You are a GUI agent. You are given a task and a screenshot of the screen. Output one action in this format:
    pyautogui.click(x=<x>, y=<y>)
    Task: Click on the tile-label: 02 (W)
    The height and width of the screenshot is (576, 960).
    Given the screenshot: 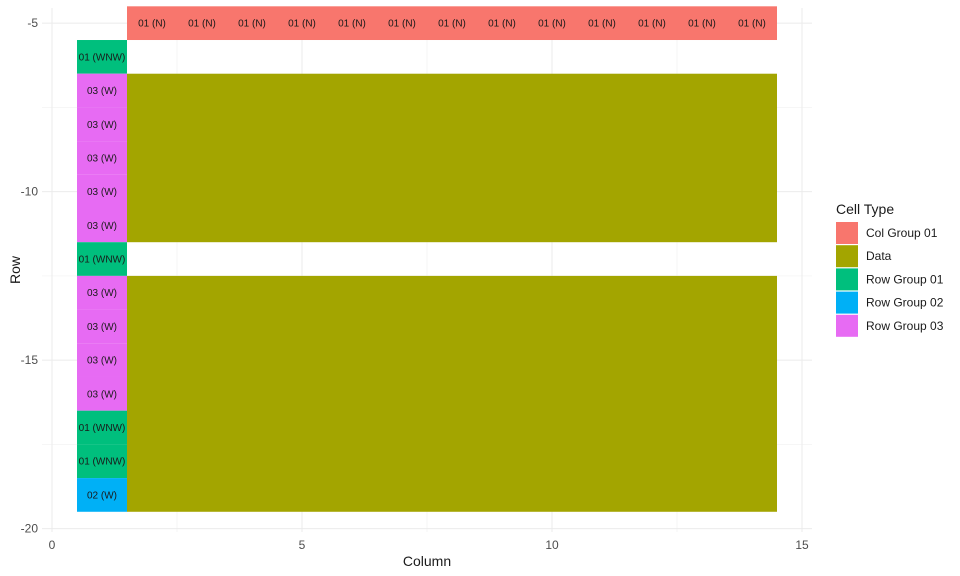 What is the action you would take?
    pyautogui.click(x=102, y=495)
    